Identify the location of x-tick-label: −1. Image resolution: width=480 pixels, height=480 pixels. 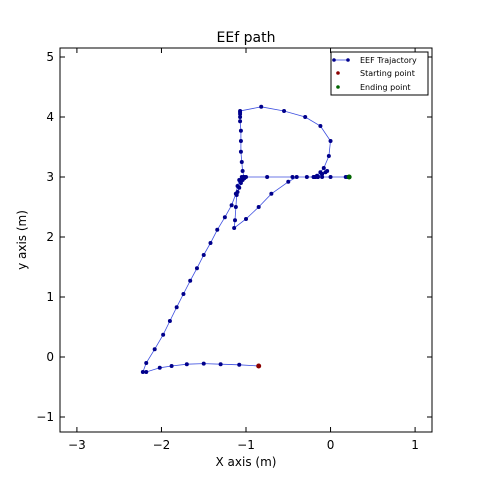
(246, 445).